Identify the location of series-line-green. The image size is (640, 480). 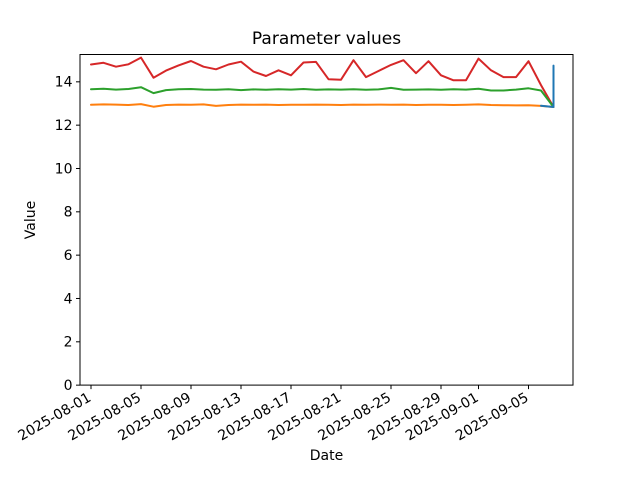
(322, 97).